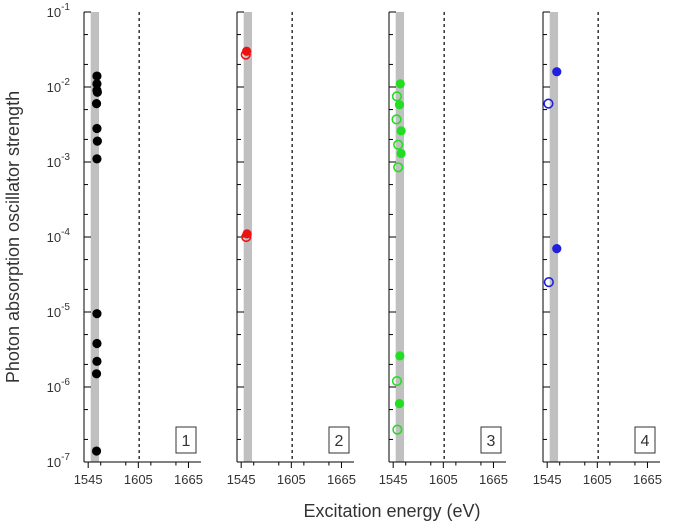  Describe the element at coordinates (65, 232) in the screenshot. I see `y-tick-label-exponent: -4` at that location.